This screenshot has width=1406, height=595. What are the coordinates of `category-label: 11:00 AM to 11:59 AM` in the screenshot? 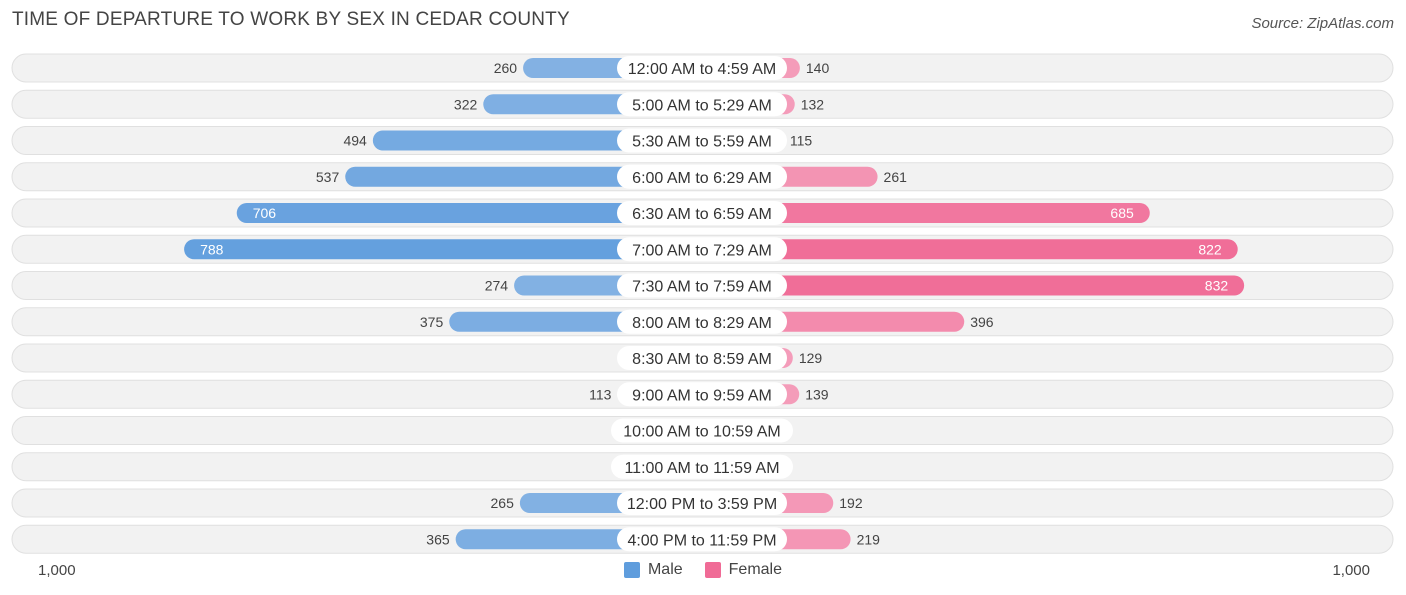 It's located at (701, 468).